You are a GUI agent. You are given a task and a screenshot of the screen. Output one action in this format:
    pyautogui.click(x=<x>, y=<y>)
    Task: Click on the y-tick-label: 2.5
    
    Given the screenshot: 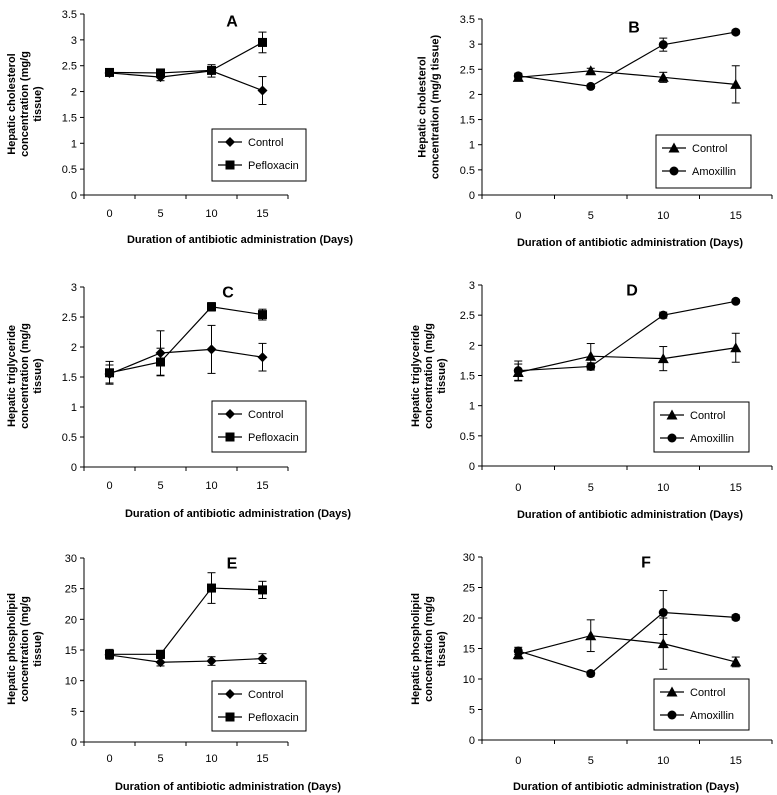 What is the action you would take?
    pyautogui.click(x=69, y=67)
    